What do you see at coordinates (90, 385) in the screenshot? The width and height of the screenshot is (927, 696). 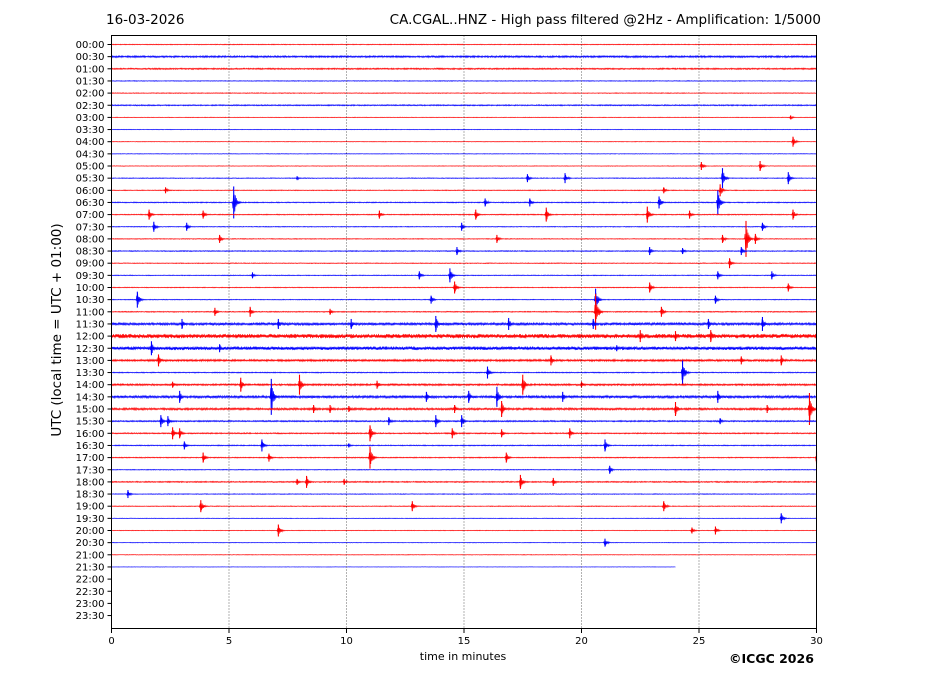 I see `y-tick-label: 14:00` at bounding box center [90, 385].